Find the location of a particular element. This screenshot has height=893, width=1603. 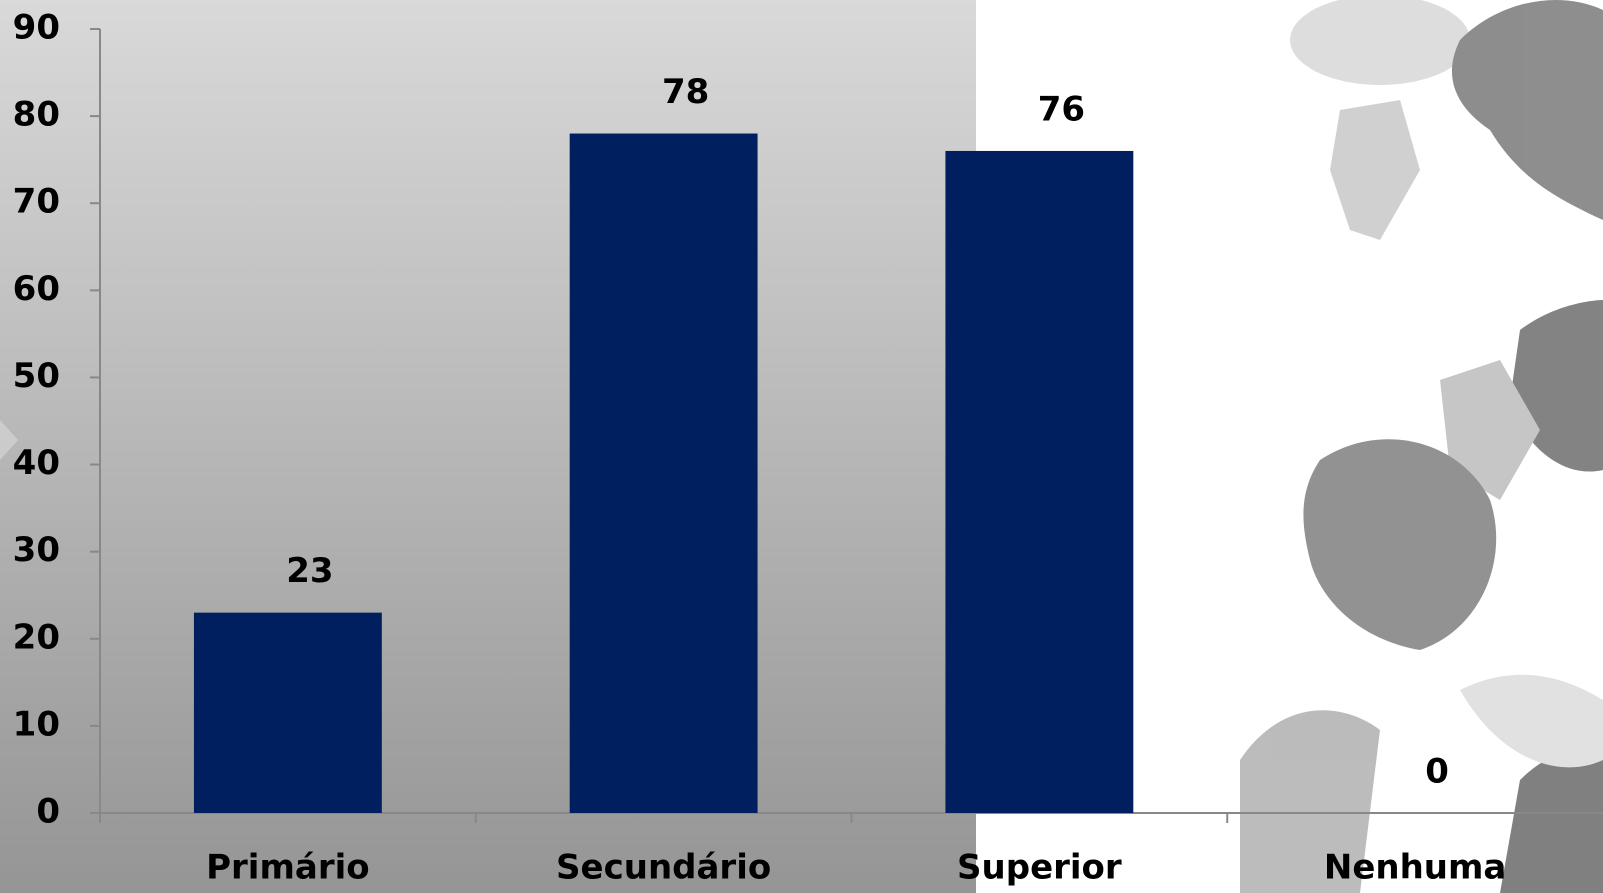

x-tick-label: Superior is located at coordinates (1039, 868).